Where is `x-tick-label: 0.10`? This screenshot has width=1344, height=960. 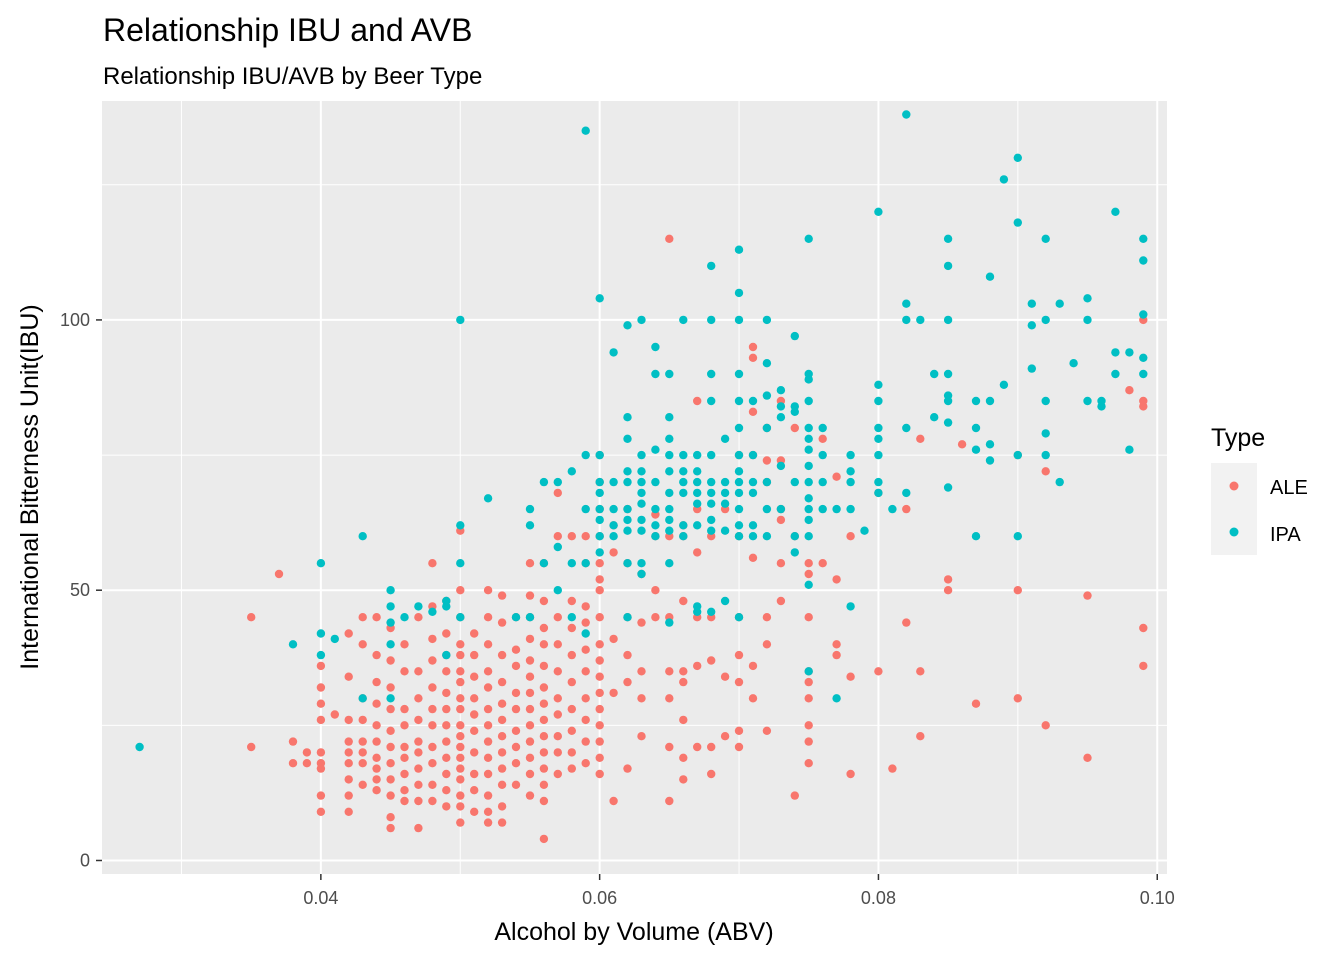 x-tick-label: 0.10 is located at coordinates (1157, 898).